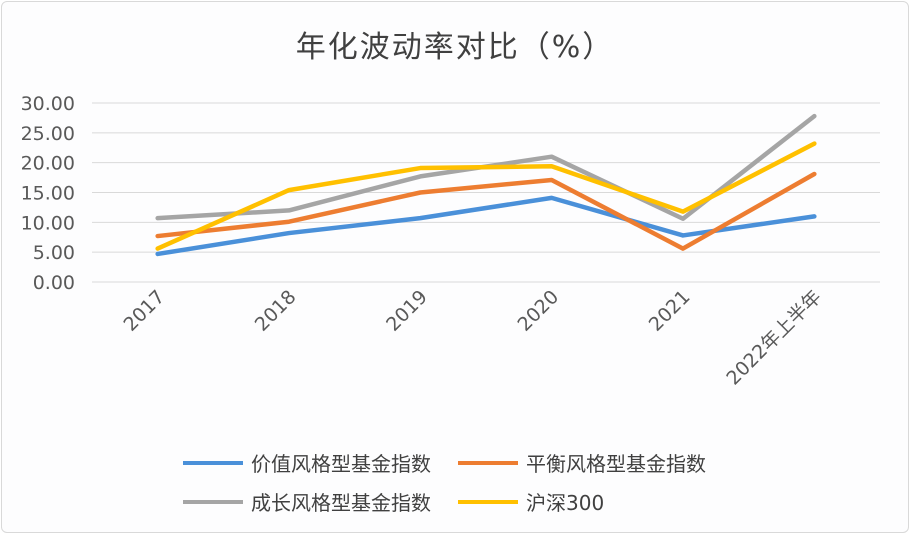 Image resolution: width=910 pixels, height=534 pixels. I want to click on x-tick-label: 2022年上半年, so click(773, 337).